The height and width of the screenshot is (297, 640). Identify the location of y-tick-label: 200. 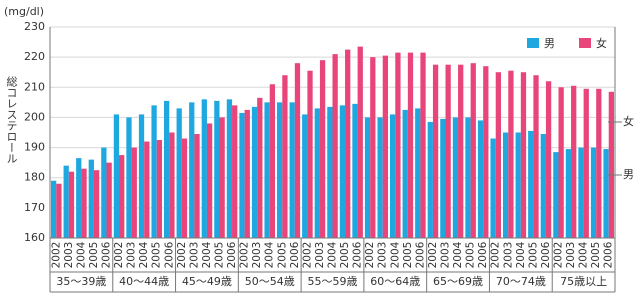
(34, 116).